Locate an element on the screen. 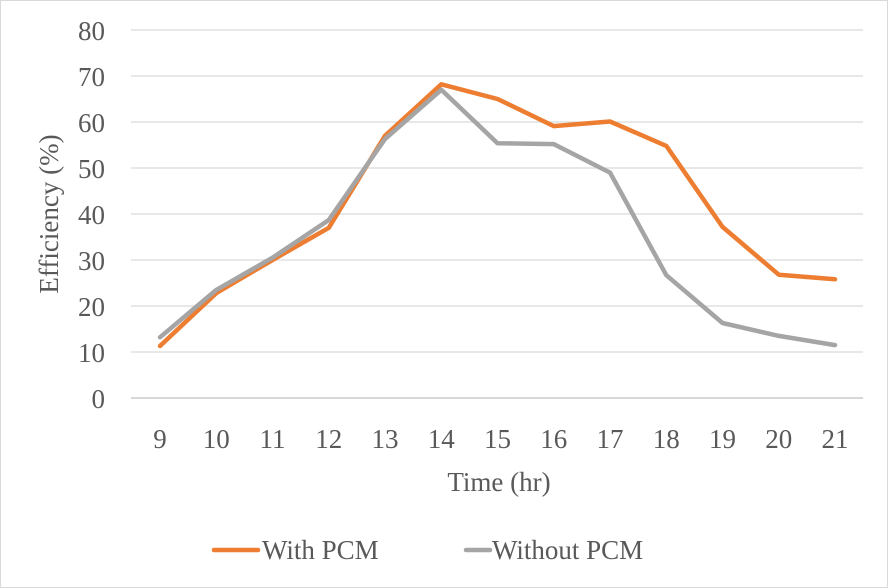  x-axis-ticks: 9 10 11 12 13 14 15 16 17 18 19 20 21 is located at coordinates (500, 439).